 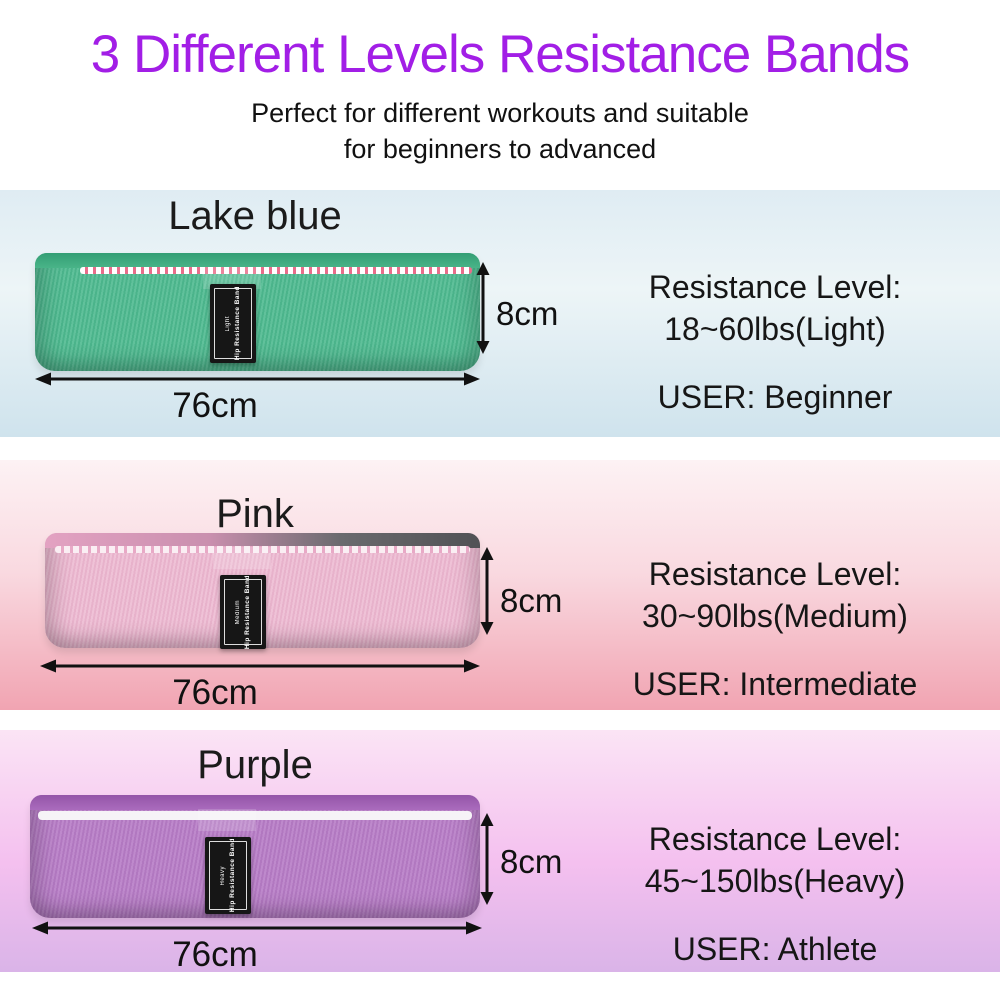 I want to click on subtitle-line-2: for beginners to advanced, so click(x=500, y=149).